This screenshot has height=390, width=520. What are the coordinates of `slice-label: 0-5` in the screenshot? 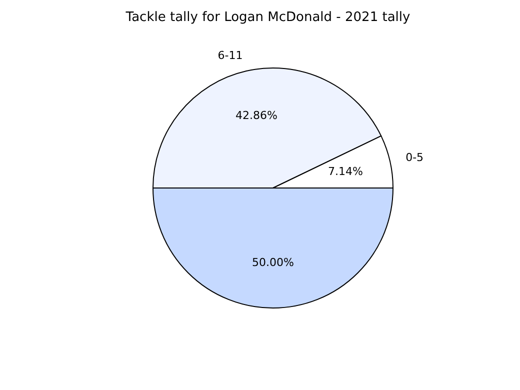 It's located at (415, 157).